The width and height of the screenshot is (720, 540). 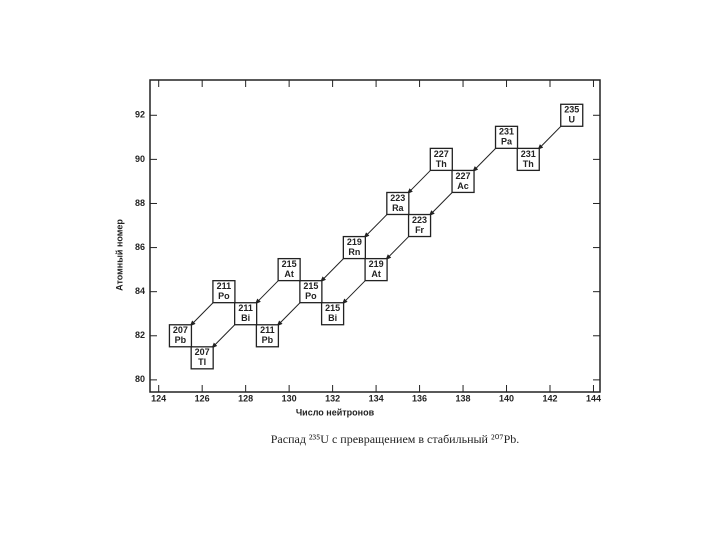 What do you see at coordinates (140, 379) in the screenshot?
I see `y-tick-label: 80` at bounding box center [140, 379].